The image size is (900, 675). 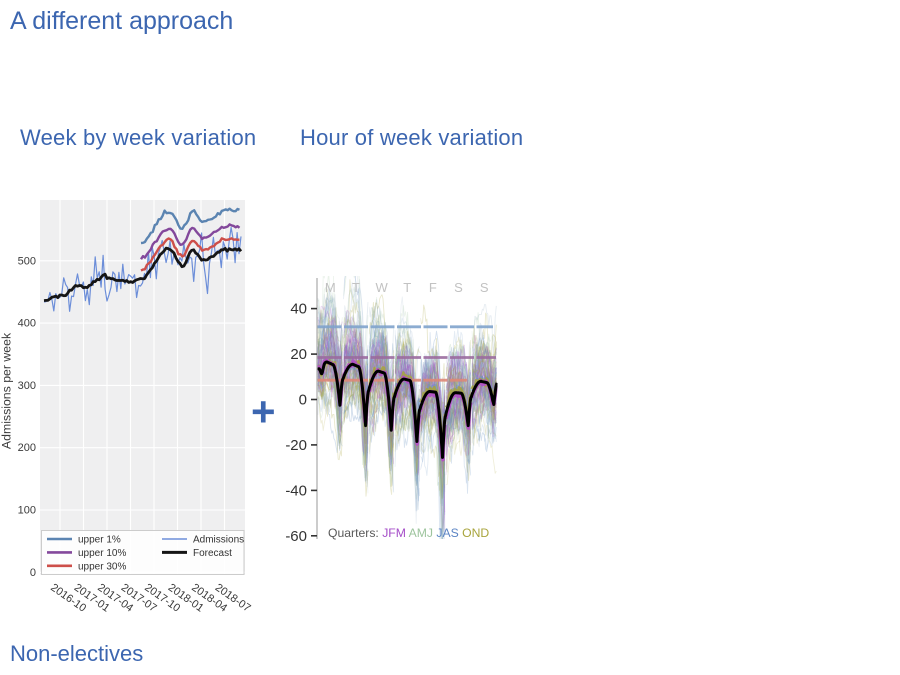 I want to click on svg-text: 200, so click(x=27, y=448).